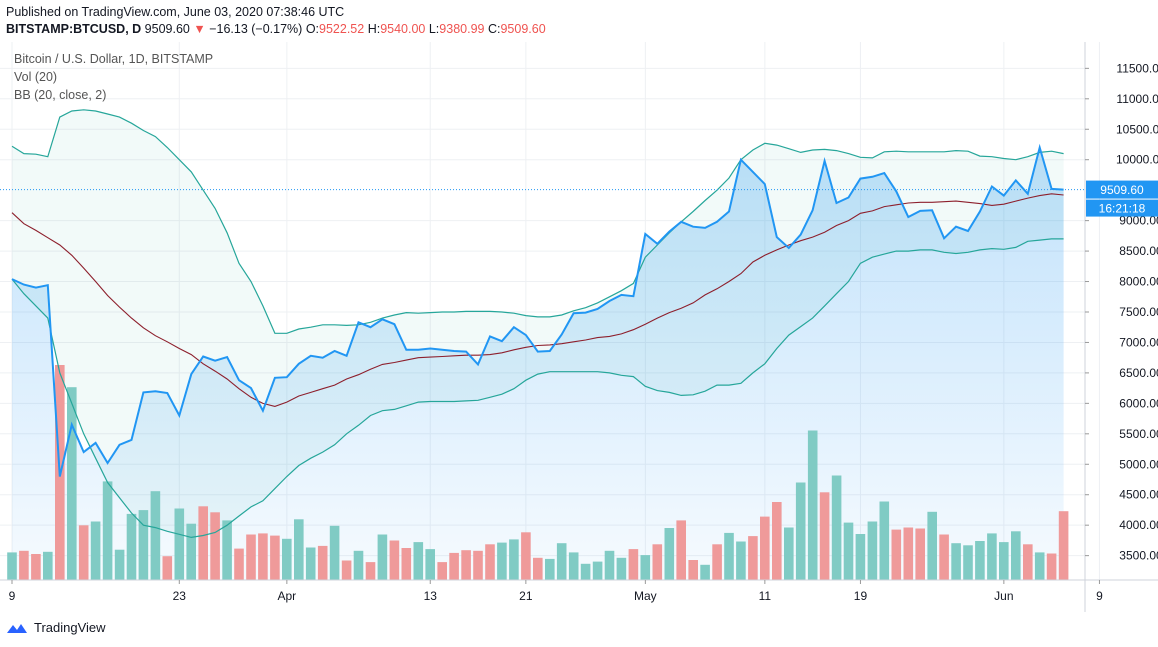 The image size is (1158, 647). Describe the element at coordinates (765, 596) in the screenshot. I see `x-tick-label: 11` at that location.